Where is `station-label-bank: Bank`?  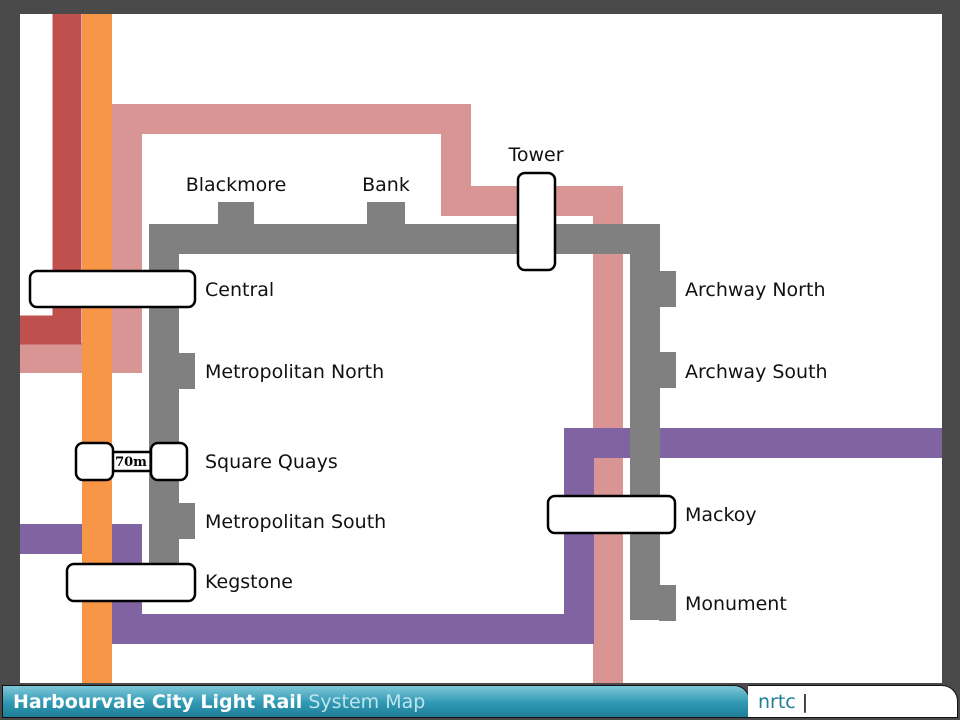
station-label-bank: Bank is located at coordinates (386, 185).